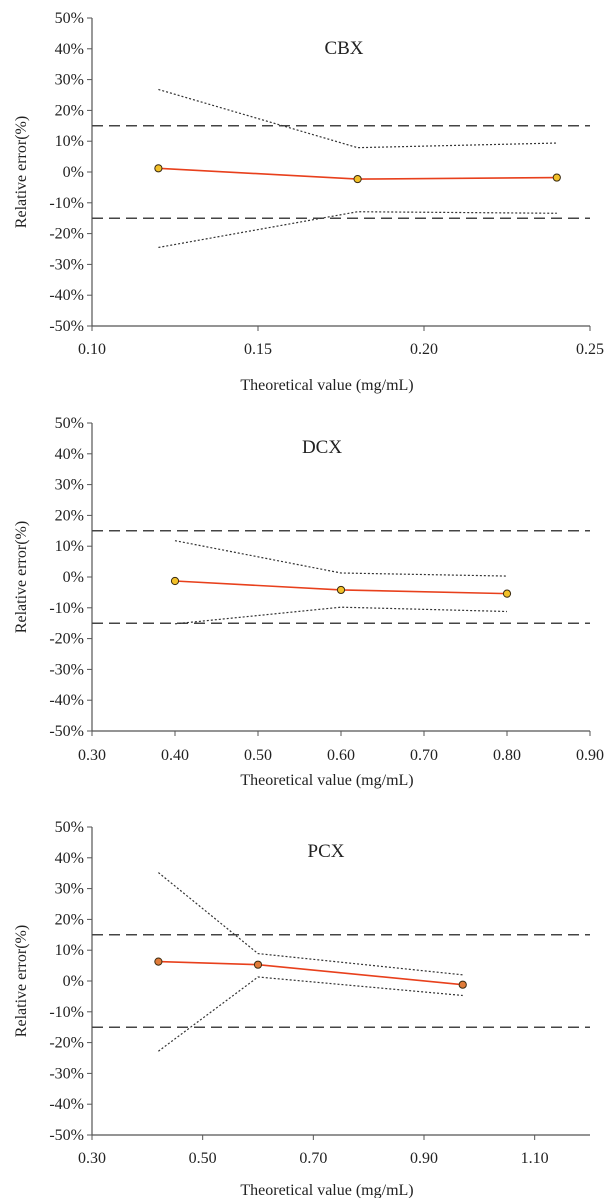 This screenshot has height=1198, width=611. Describe the element at coordinates (258, 349) in the screenshot. I see `x-tick-label: 0.15` at that location.